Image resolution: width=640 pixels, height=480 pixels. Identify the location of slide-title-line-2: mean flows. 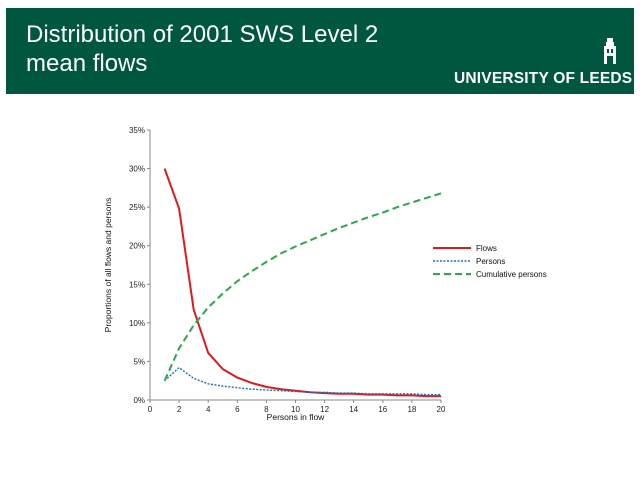
(87, 63).